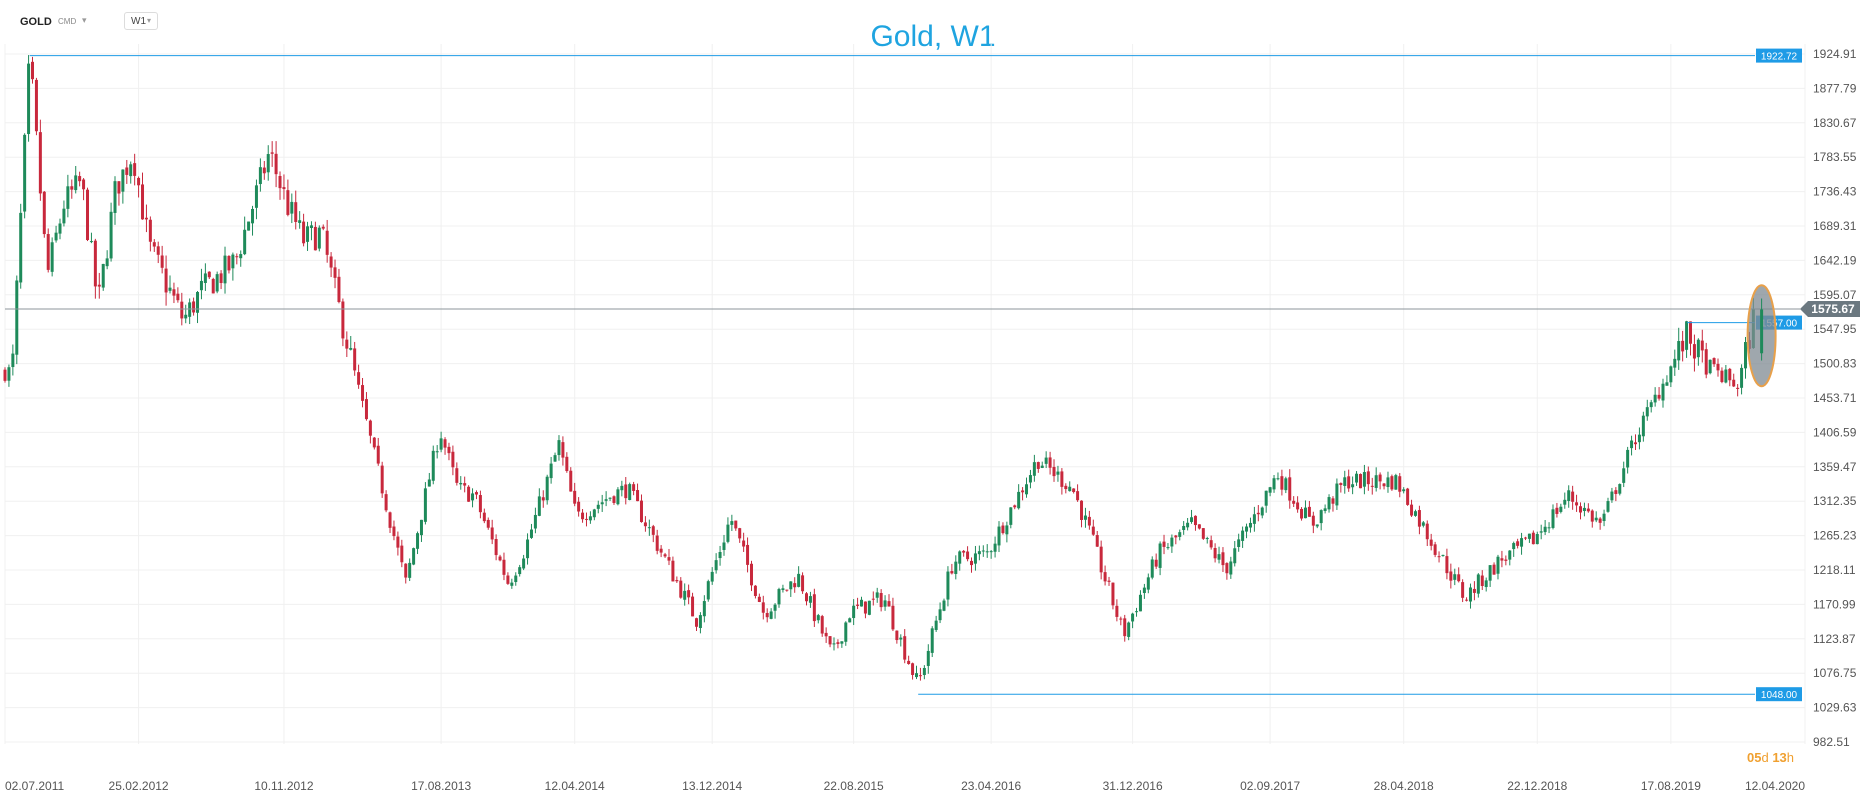  I want to click on y-tick-label: 982.51, so click(1831, 742).